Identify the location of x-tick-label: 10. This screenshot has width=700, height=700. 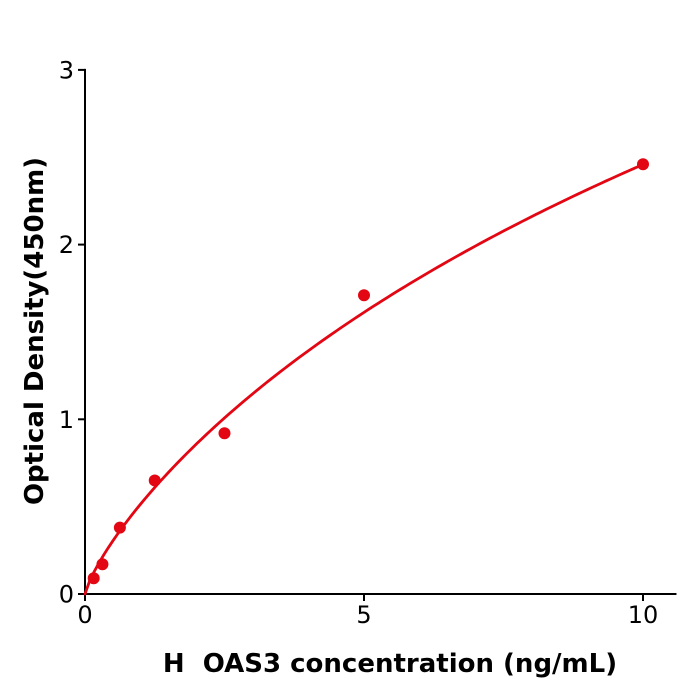
(643, 615).